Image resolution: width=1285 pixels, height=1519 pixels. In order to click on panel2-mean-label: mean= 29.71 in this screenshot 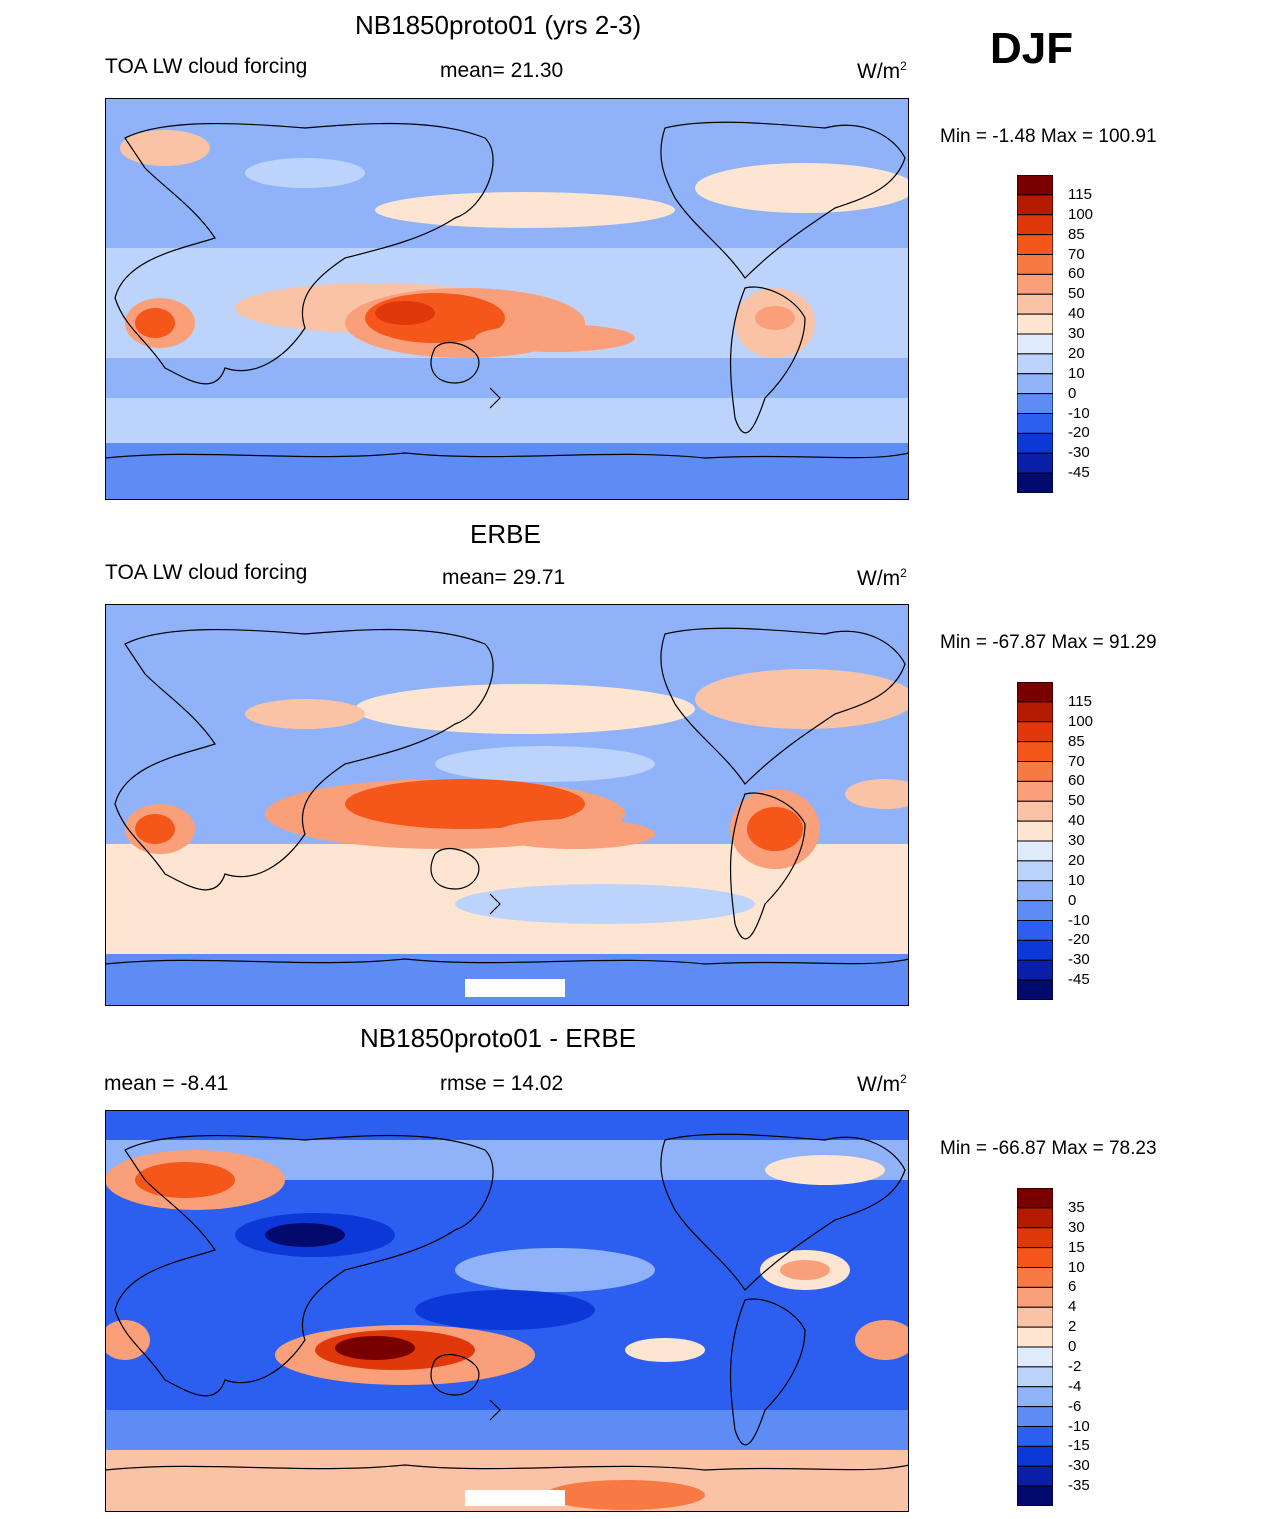, I will do `click(504, 577)`.